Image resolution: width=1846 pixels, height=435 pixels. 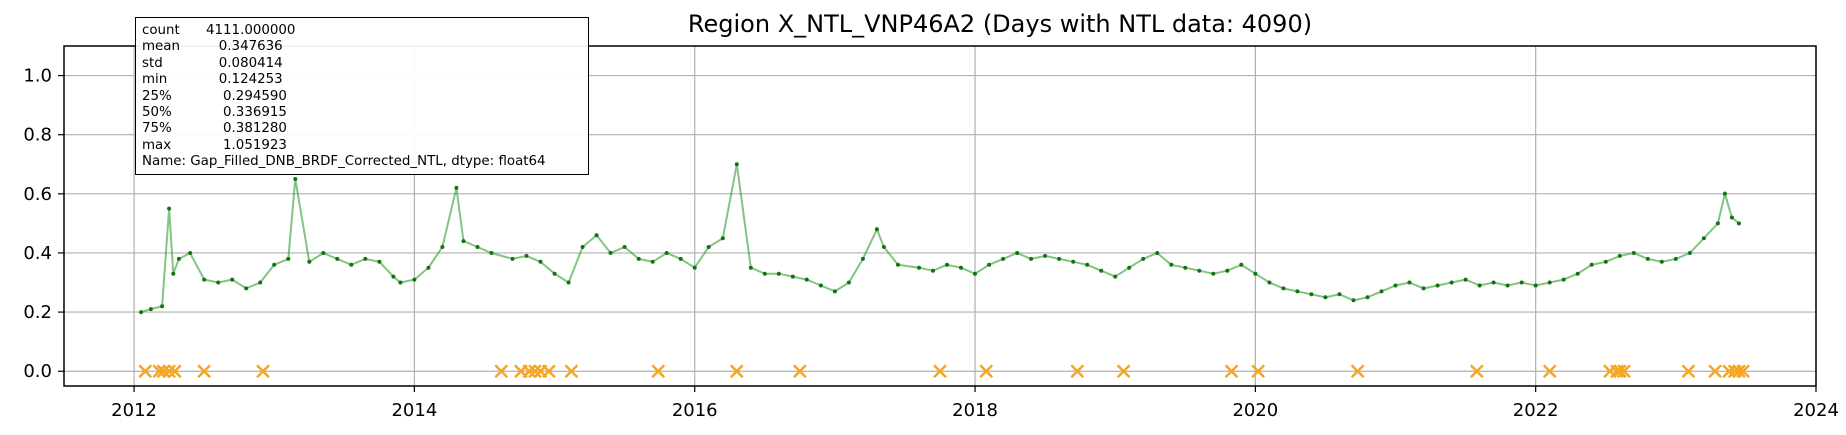 I want to click on statistic-row: count 4111.000000, so click(x=362, y=31).